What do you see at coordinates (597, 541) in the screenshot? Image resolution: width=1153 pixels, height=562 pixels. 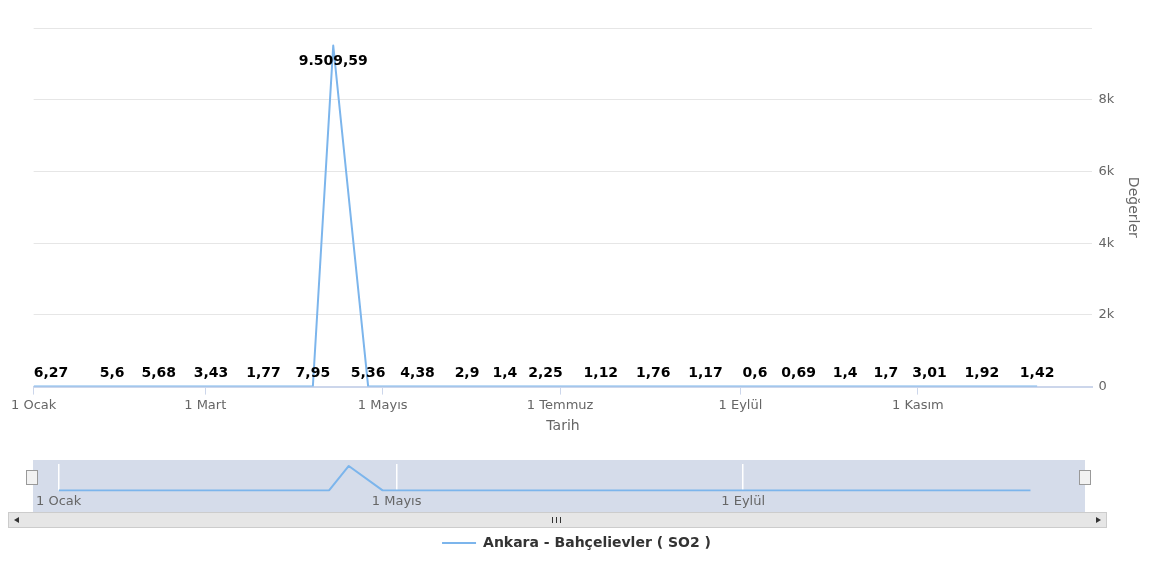 I see `legend-label: Ankara - Bahçelievler ( SO2 )` at bounding box center [597, 541].